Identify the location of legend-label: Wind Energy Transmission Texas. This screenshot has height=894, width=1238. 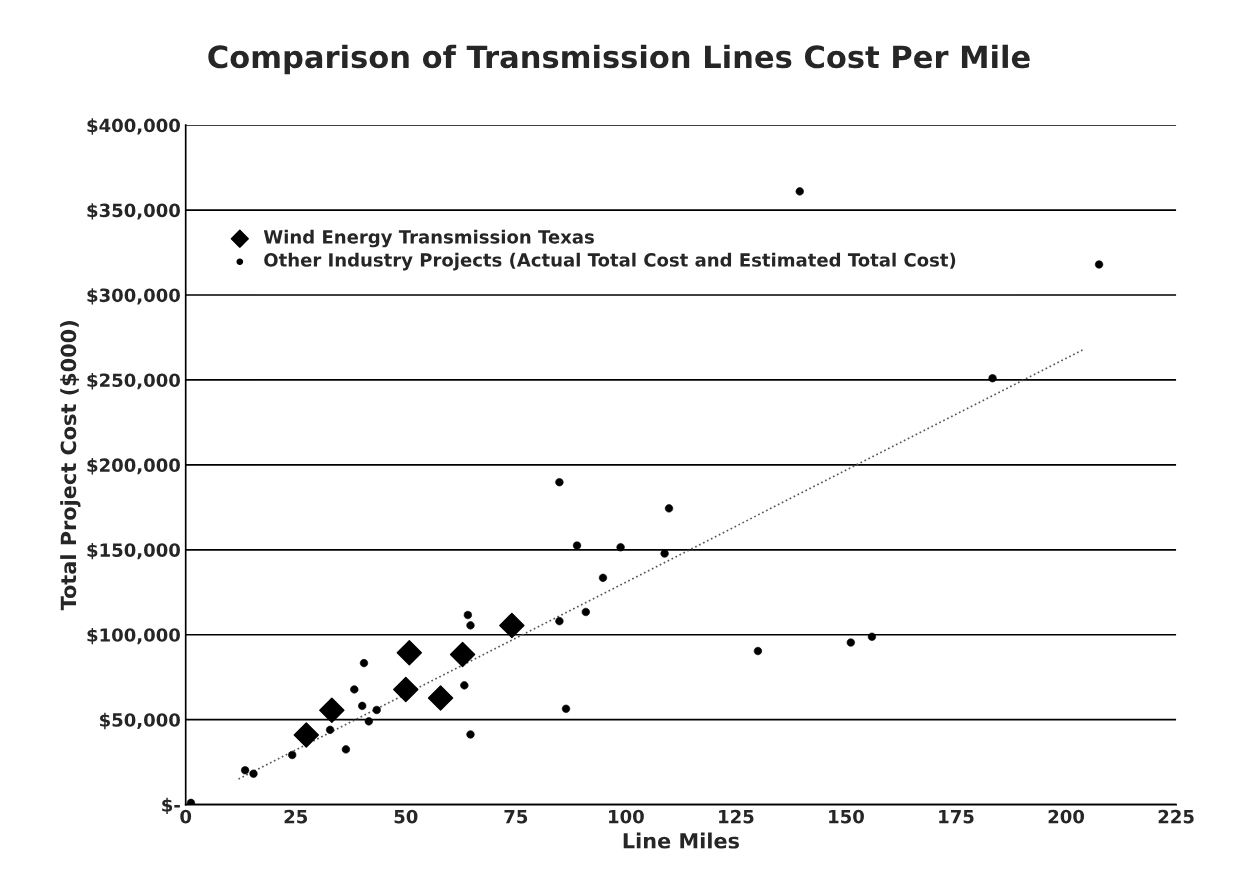
(428, 238).